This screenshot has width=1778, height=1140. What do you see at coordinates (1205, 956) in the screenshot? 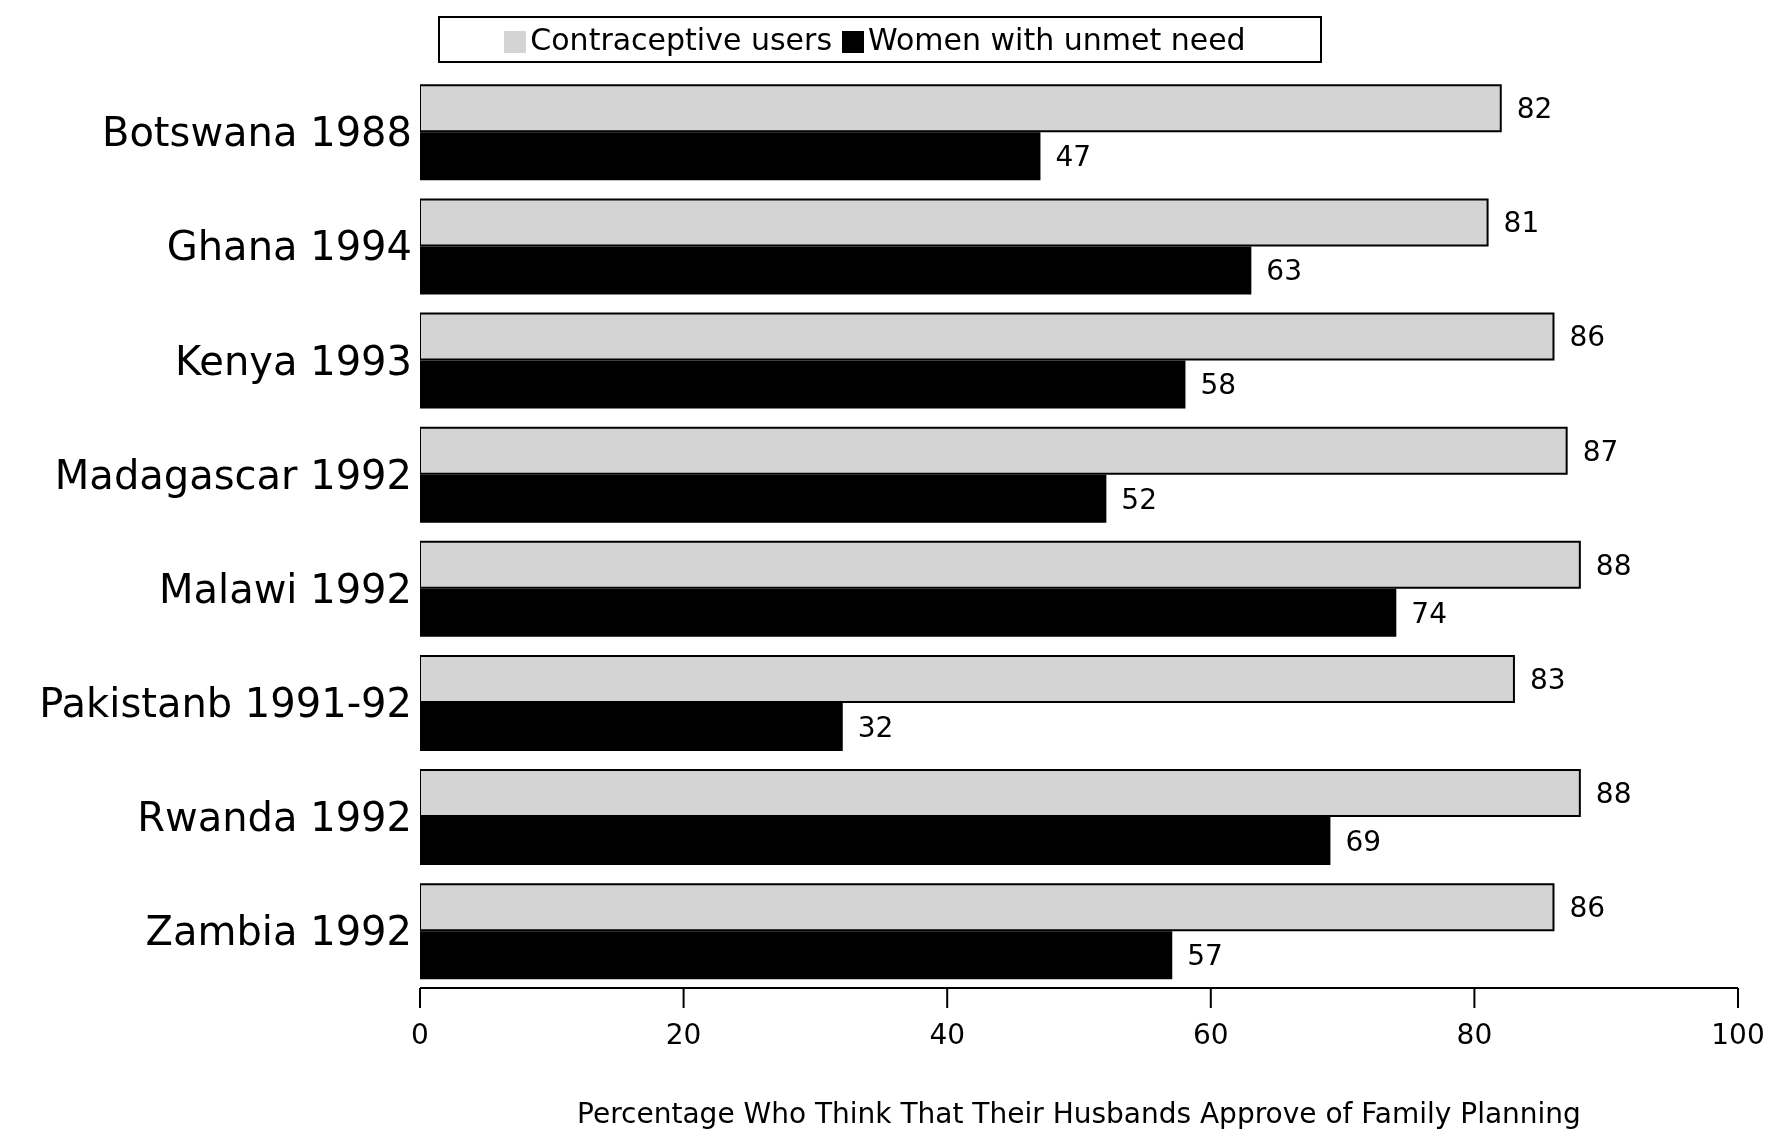
I see `data-label: 57` at bounding box center [1205, 956].